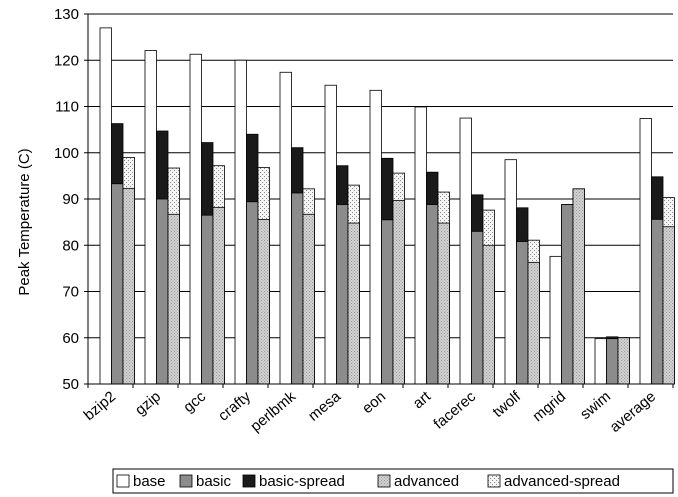 Image resolution: width=678 pixels, height=497 pixels. I want to click on legend-swatch-base, so click(123, 481).